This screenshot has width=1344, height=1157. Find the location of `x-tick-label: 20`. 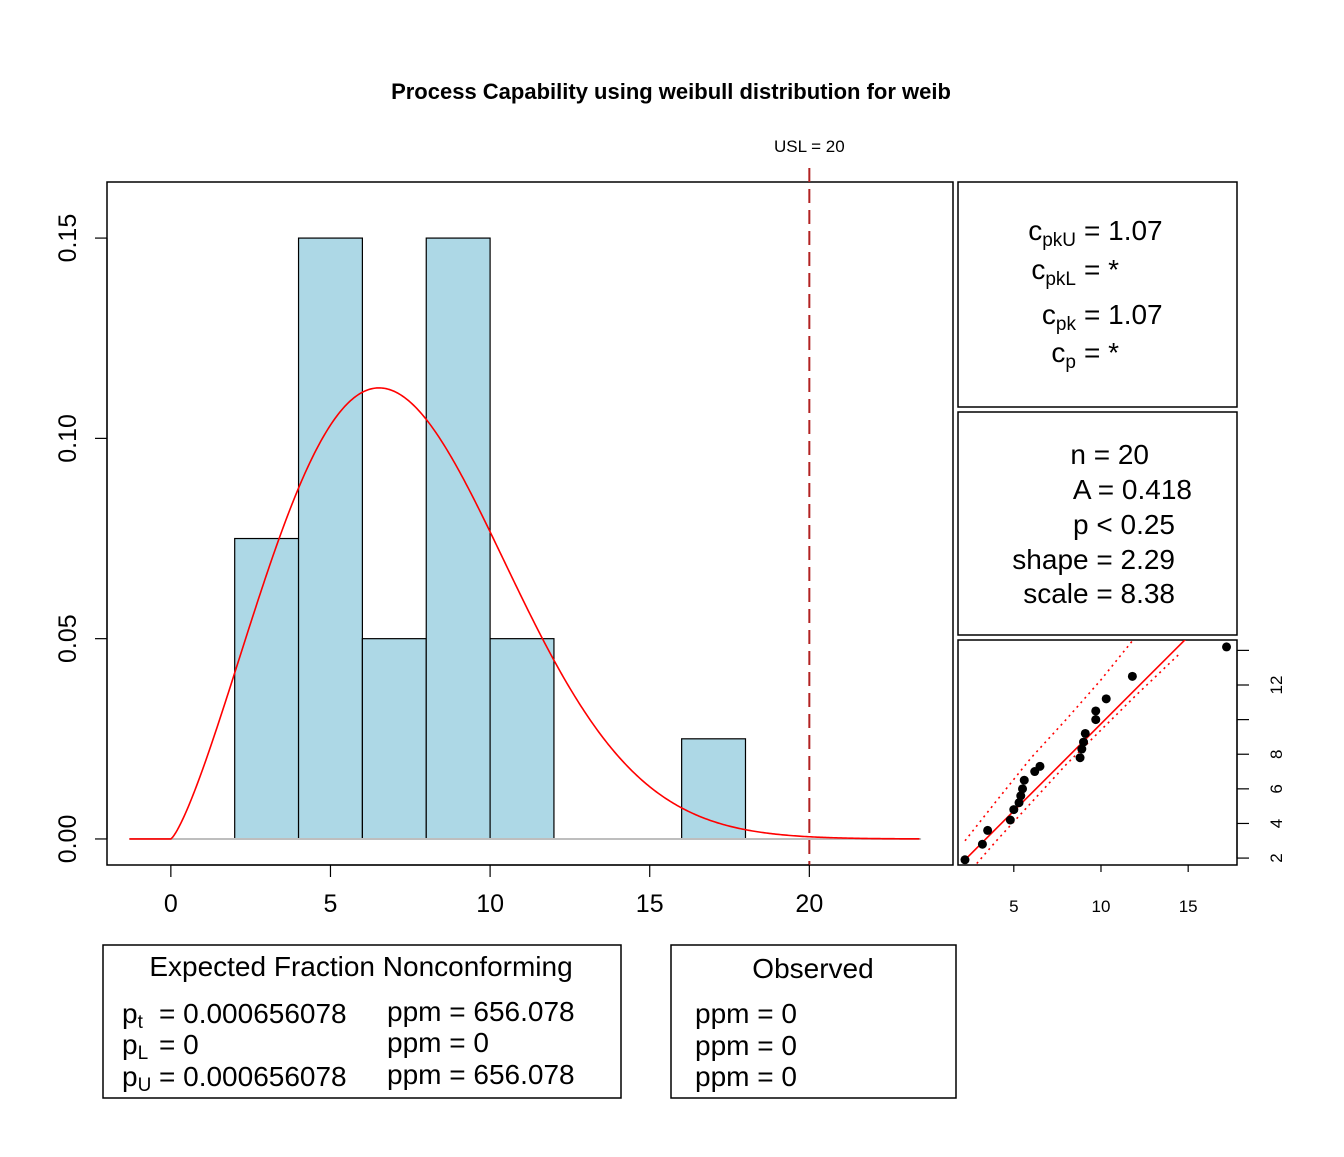

x-tick-label: 20 is located at coordinates (809, 904).